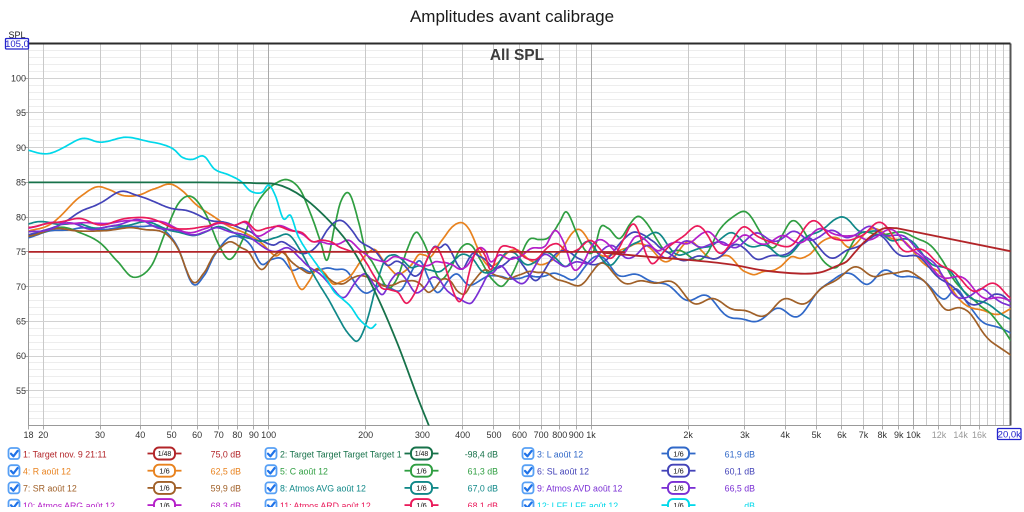 This screenshot has width=1024, height=512. What do you see at coordinates (422, 435) in the screenshot?
I see `svg-text: 300` at bounding box center [422, 435].